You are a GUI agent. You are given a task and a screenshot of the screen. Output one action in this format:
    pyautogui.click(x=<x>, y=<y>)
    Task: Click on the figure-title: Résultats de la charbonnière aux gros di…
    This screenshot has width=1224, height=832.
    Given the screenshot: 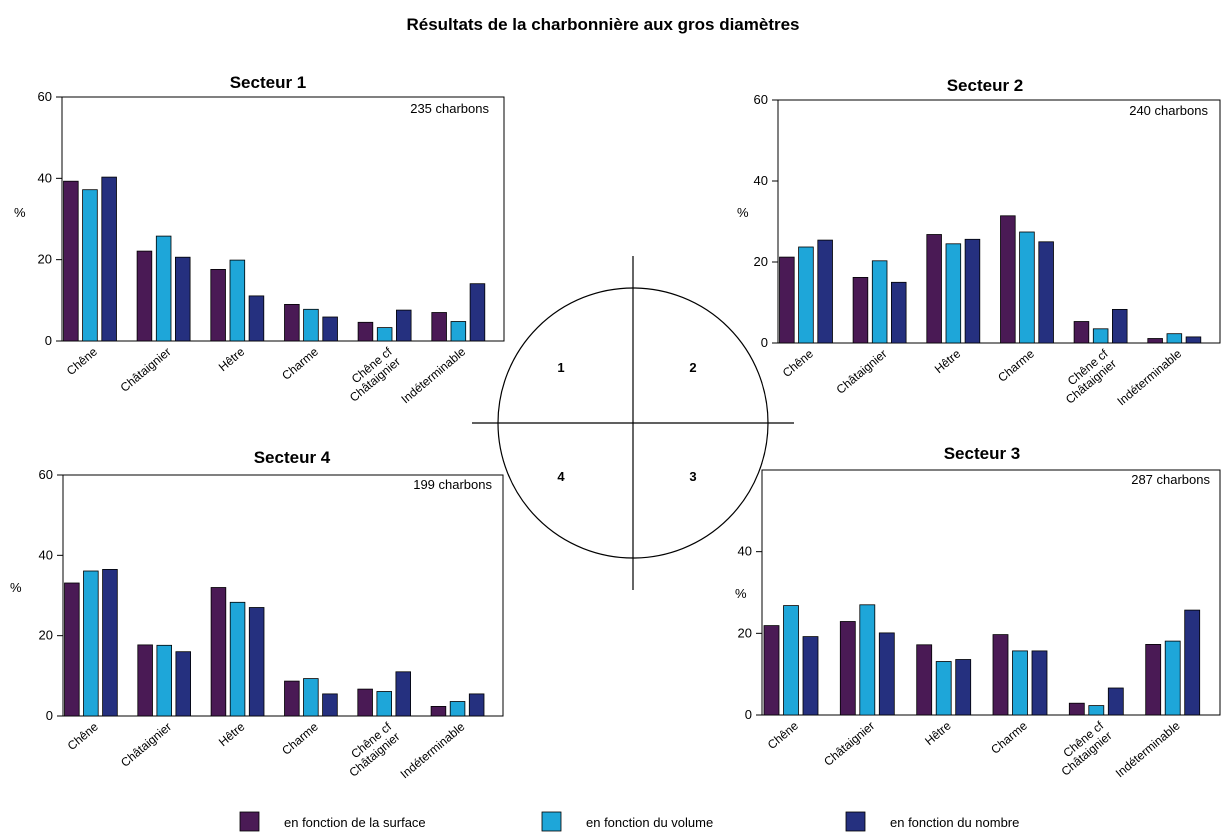 What is the action you would take?
    pyautogui.click(x=602, y=24)
    